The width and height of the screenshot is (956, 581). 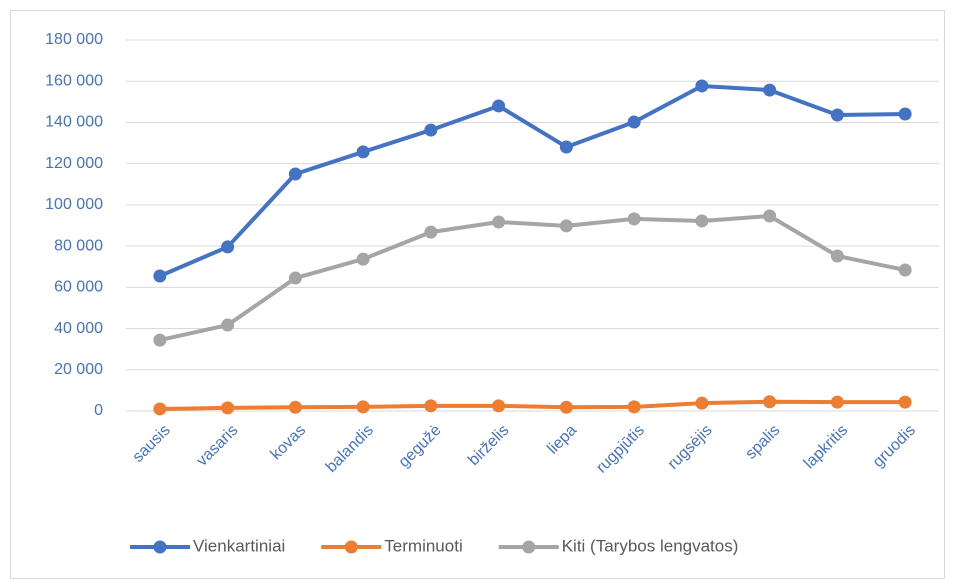 What do you see at coordinates (78, 287) in the screenshot?
I see `y-tick-label: 60 000` at bounding box center [78, 287].